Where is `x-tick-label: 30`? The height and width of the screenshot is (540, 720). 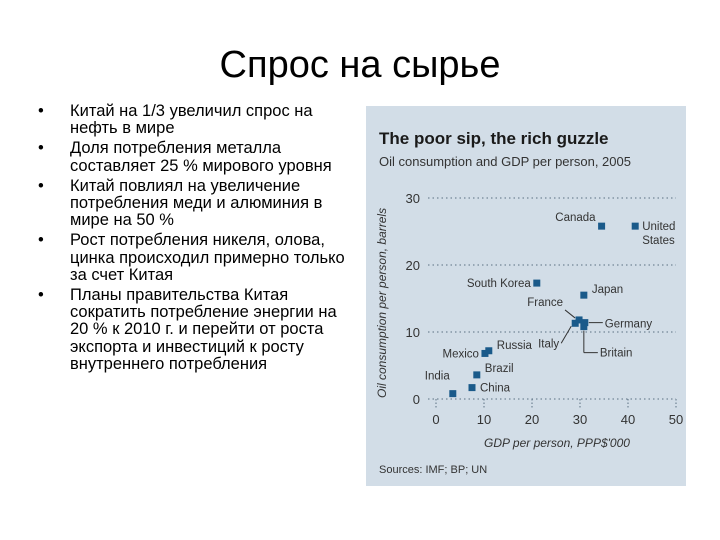
x-tick-label: 30 is located at coordinates (580, 419).